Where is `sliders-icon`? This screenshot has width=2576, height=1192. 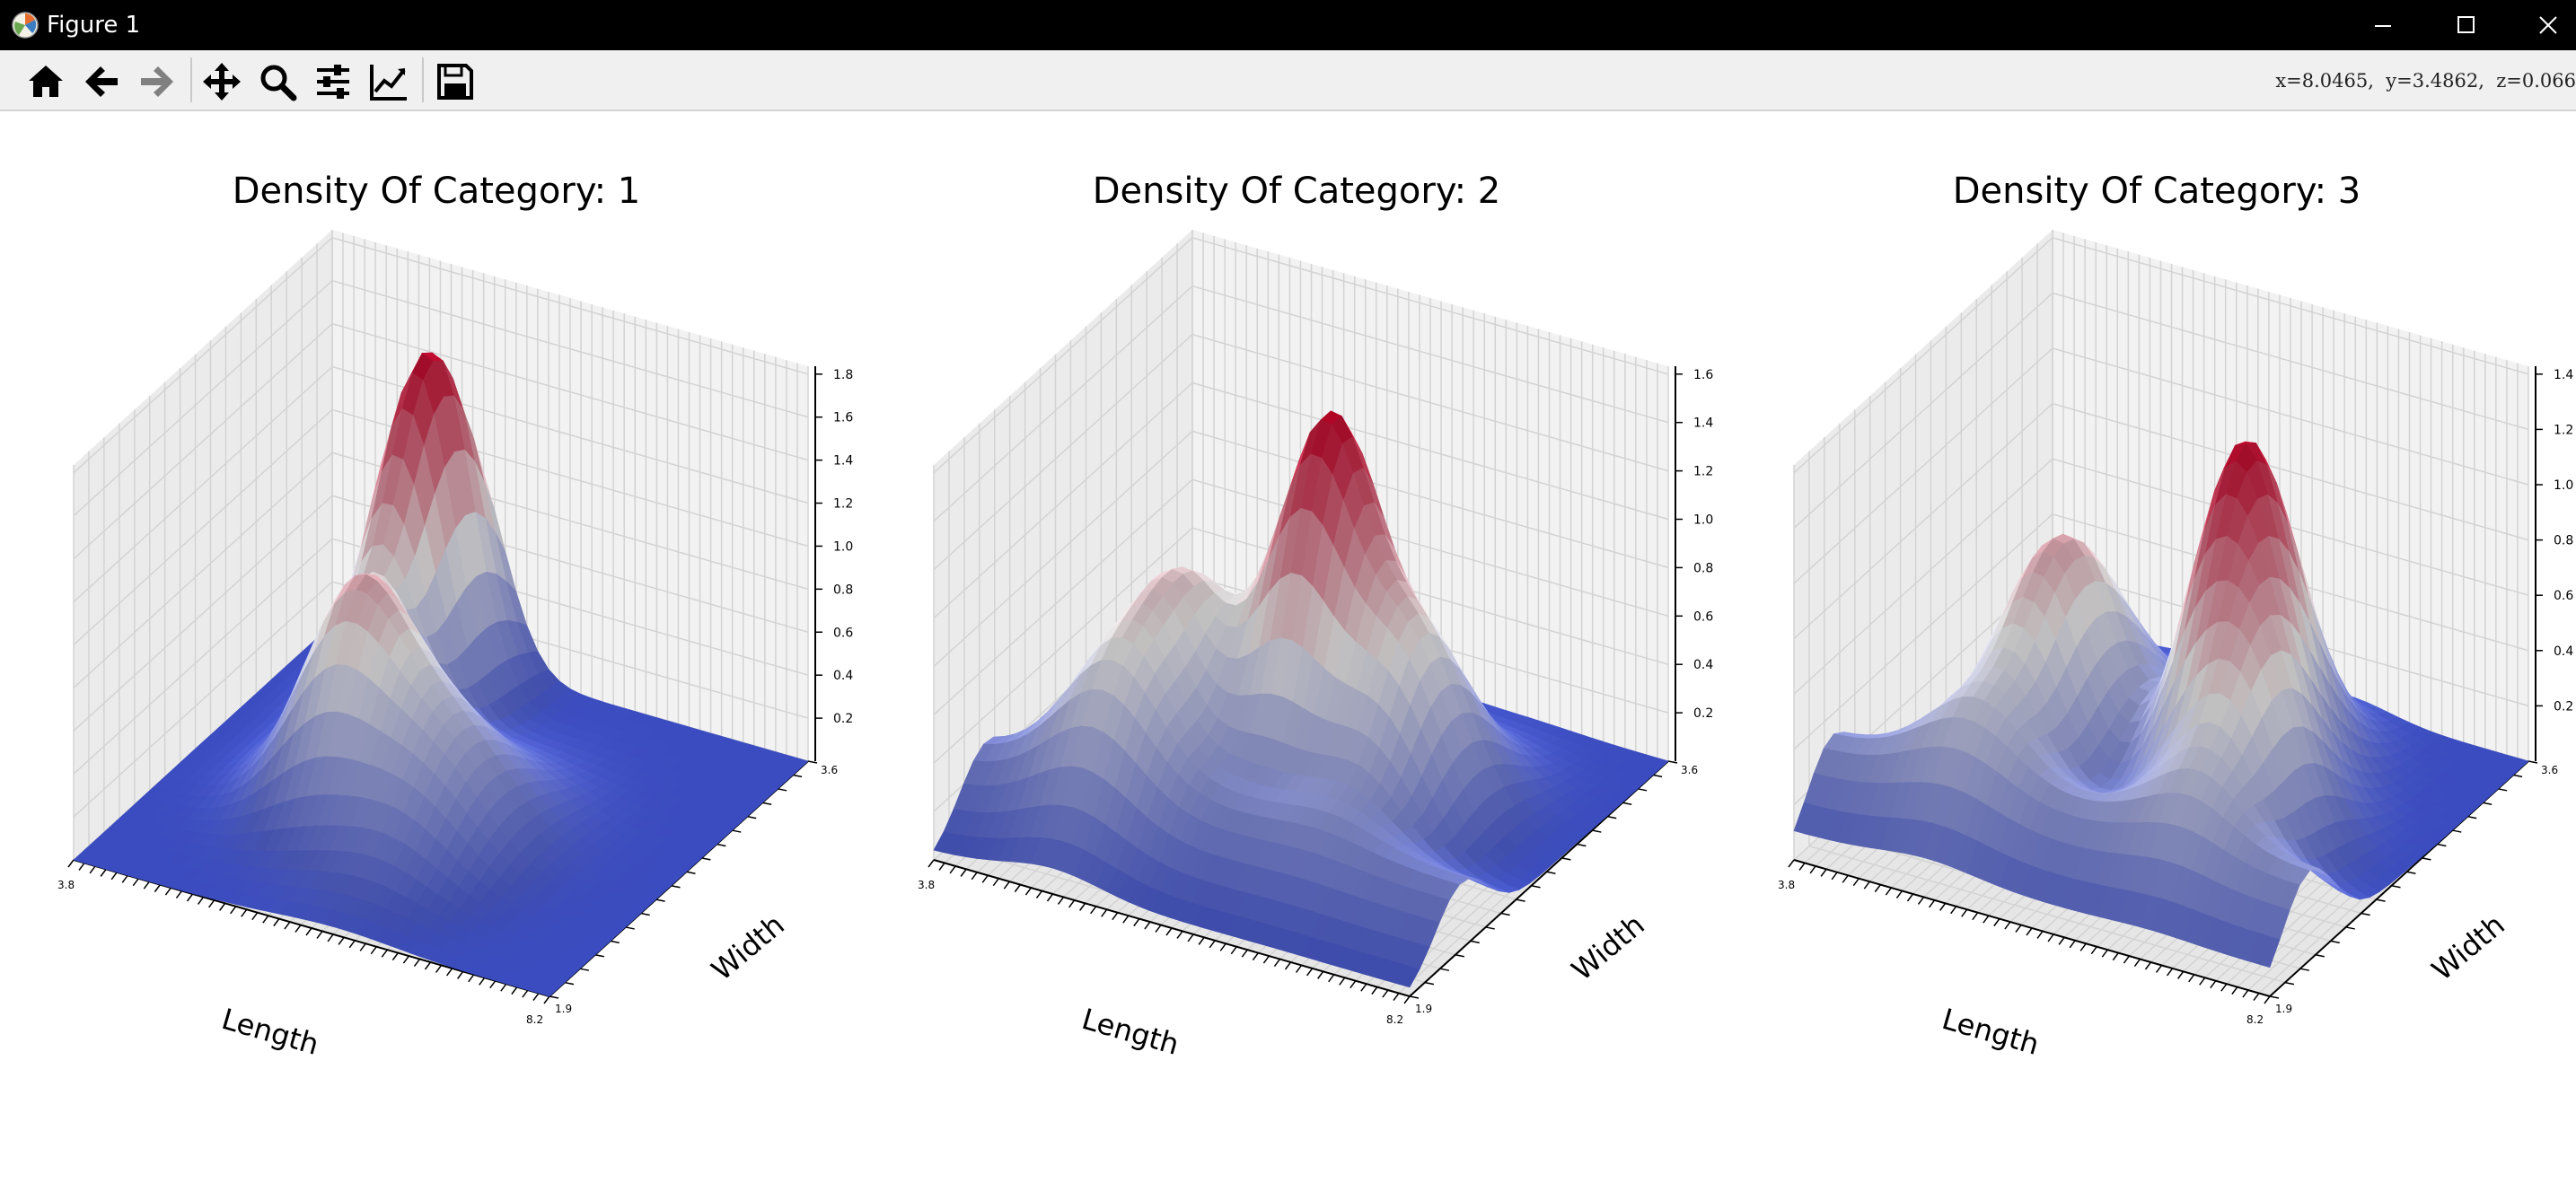 sliders-icon is located at coordinates (333, 82).